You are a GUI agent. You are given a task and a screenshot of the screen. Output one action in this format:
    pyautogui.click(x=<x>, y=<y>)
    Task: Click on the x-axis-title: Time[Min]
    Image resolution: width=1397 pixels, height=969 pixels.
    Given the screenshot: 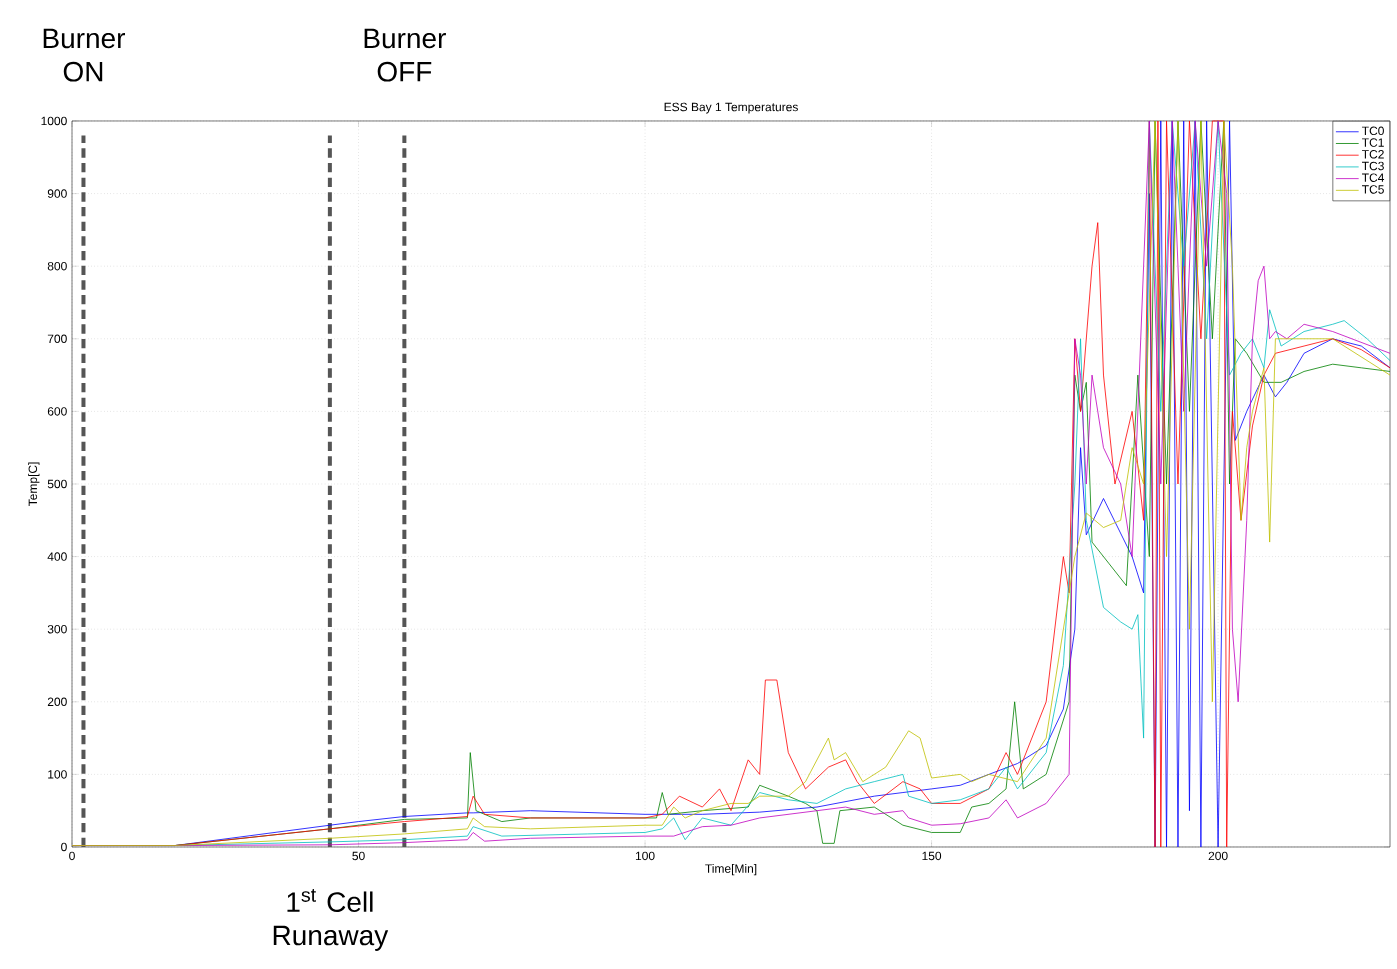 What is the action you would take?
    pyautogui.click(x=731, y=870)
    